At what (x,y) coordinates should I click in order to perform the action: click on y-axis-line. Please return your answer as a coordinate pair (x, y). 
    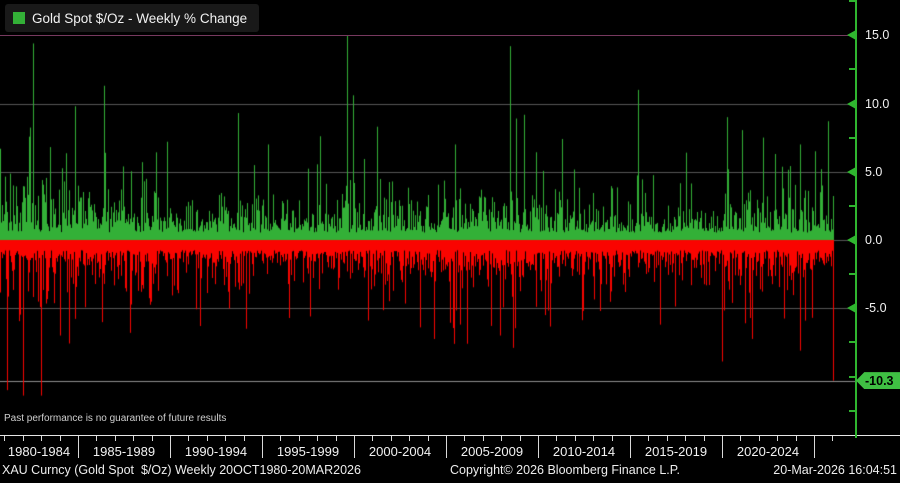
    Looking at the image, I should click on (856, 219).